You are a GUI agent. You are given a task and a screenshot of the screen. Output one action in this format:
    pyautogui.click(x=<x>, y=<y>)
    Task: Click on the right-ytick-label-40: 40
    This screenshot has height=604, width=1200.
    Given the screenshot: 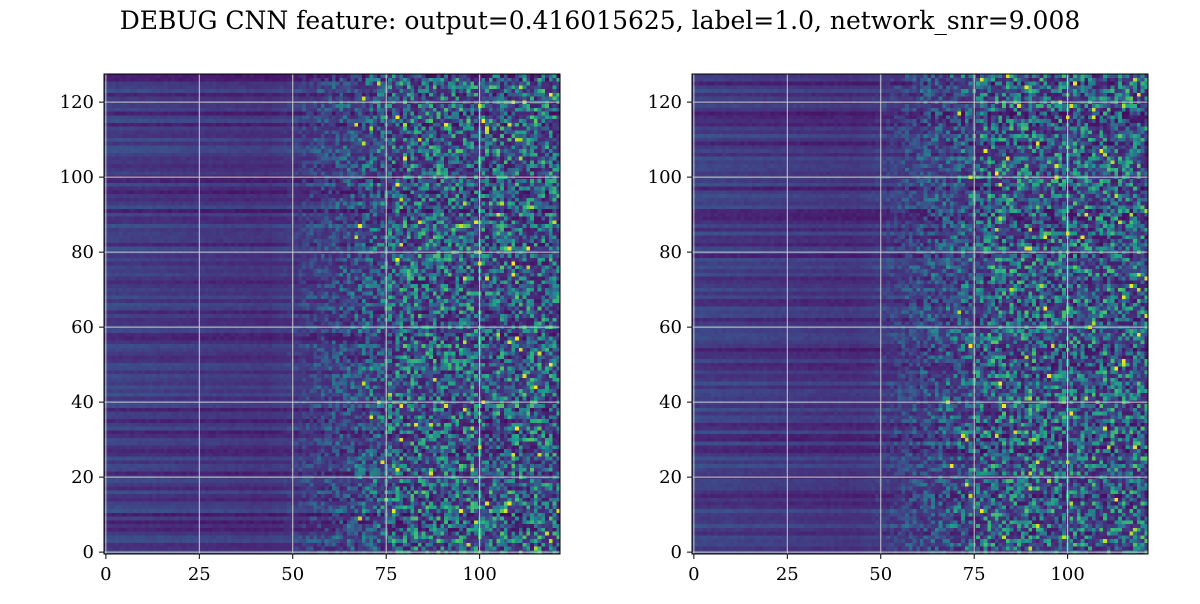 What is the action you would take?
    pyautogui.click(x=670, y=402)
    